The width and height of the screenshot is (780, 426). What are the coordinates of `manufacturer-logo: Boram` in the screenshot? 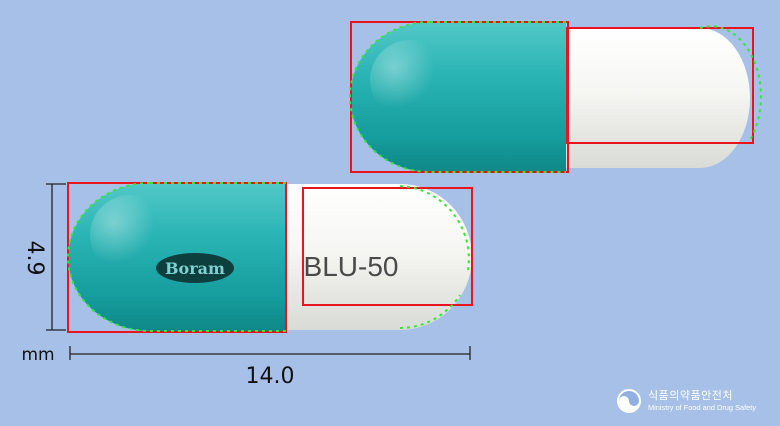 It's located at (195, 268).